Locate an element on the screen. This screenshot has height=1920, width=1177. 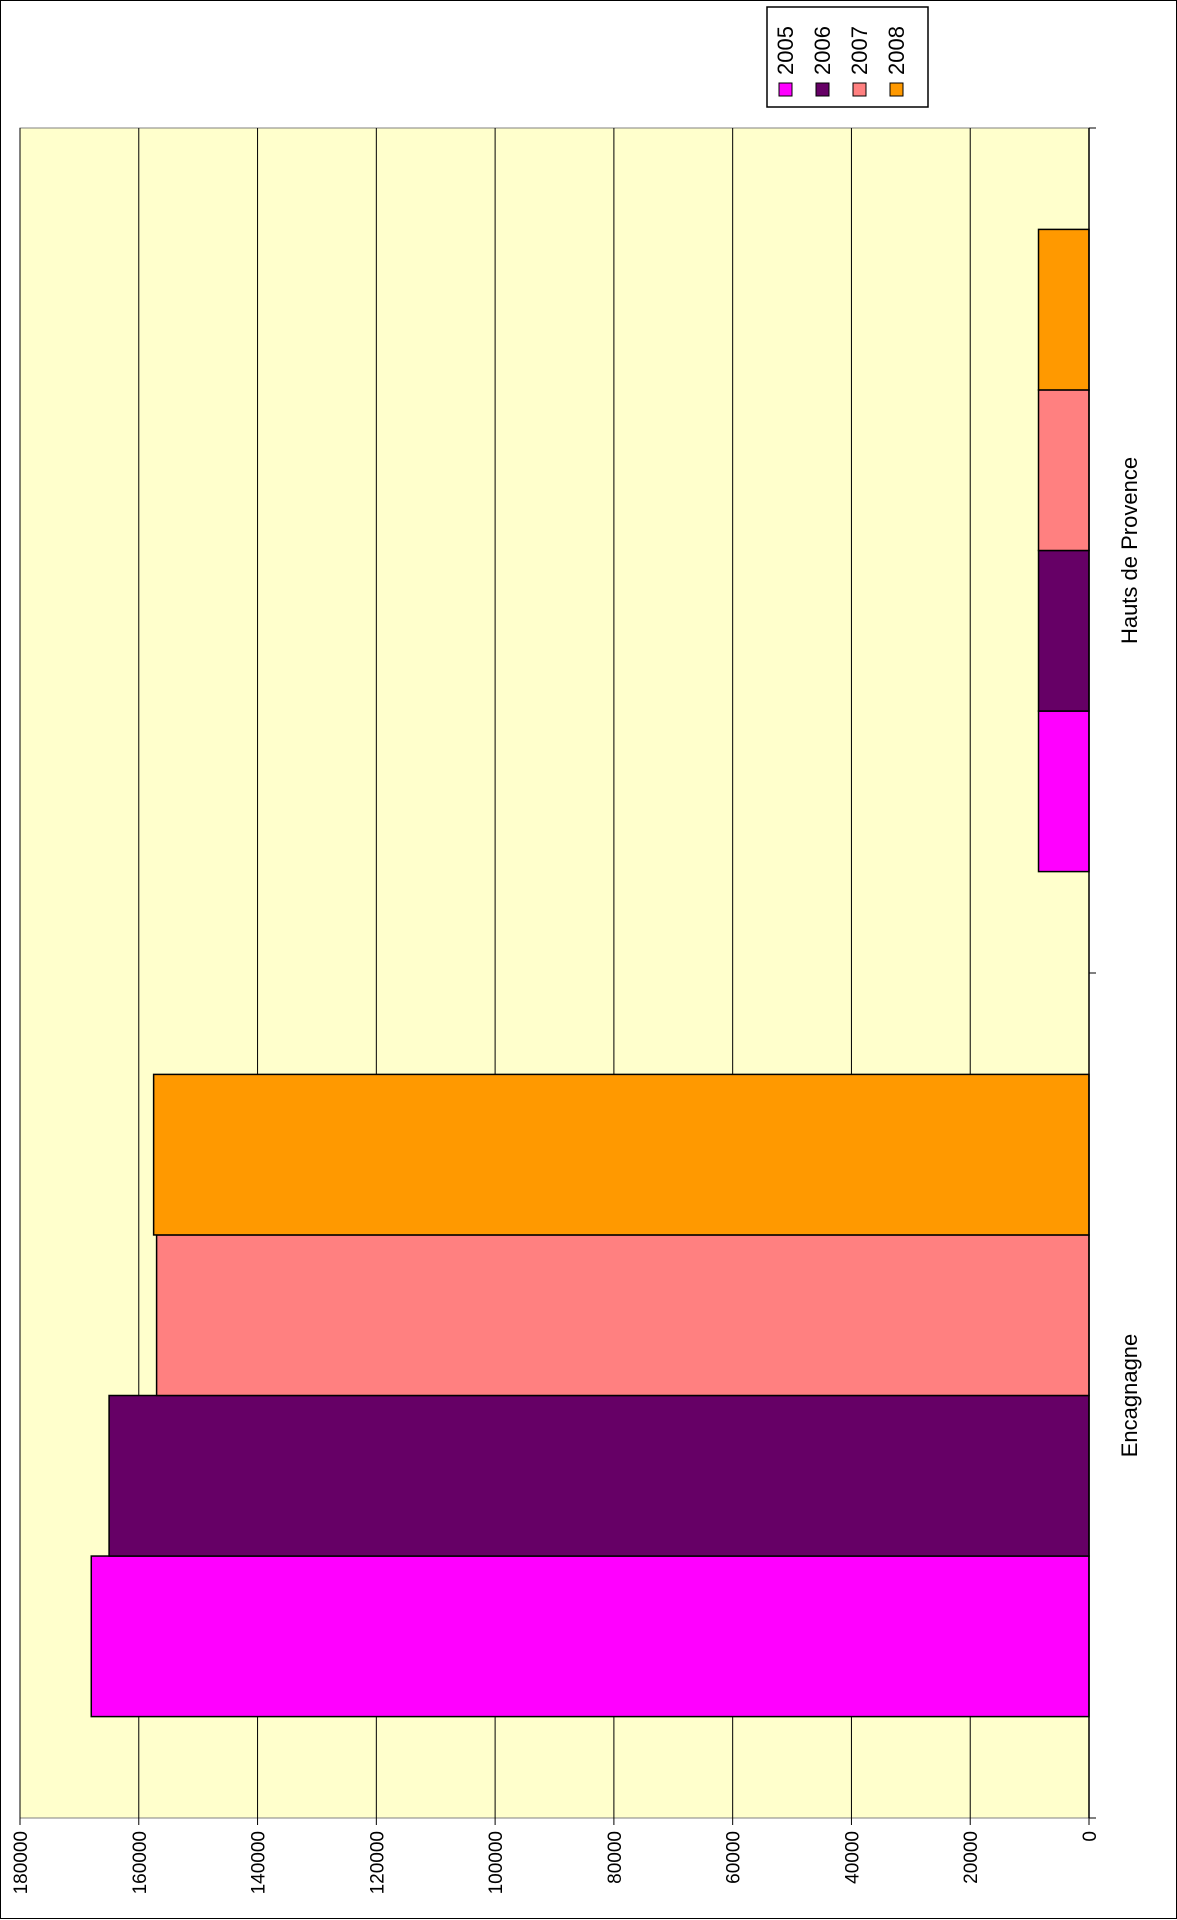
category-label: Encagnagne is located at coordinates (1129, 1396).